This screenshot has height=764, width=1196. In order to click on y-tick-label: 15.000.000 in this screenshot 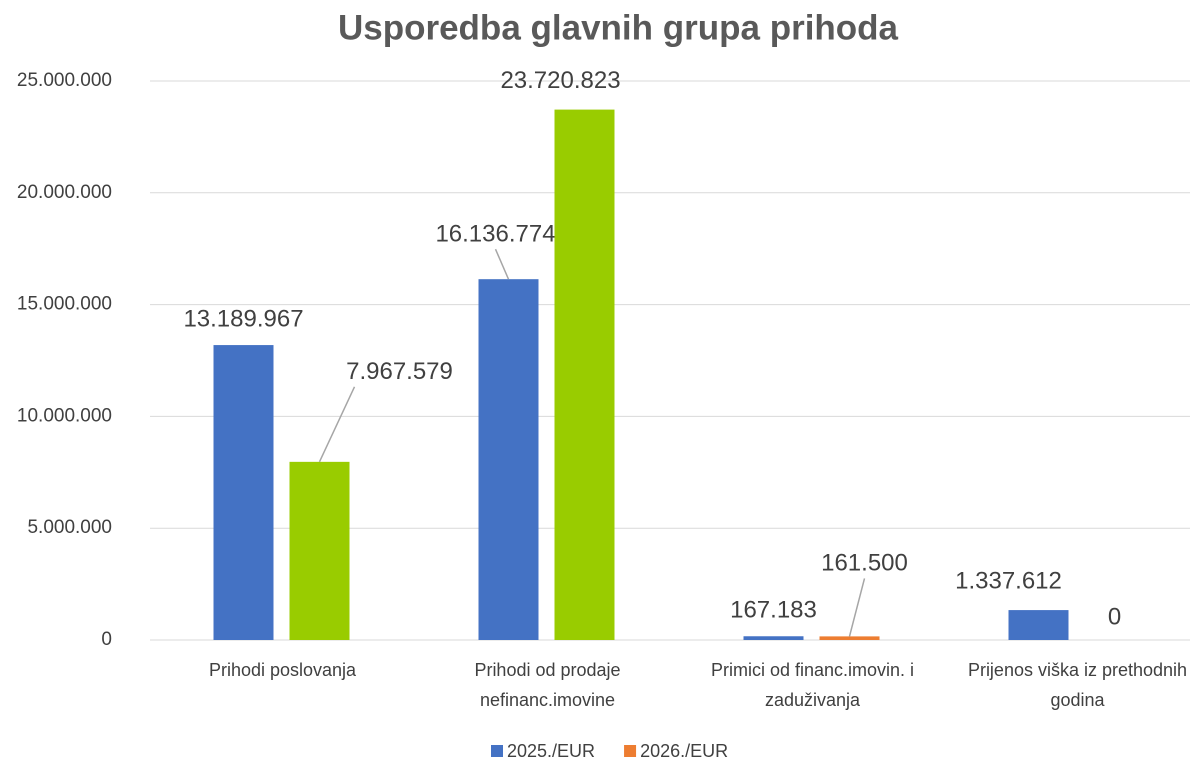, I will do `click(64, 304)`.